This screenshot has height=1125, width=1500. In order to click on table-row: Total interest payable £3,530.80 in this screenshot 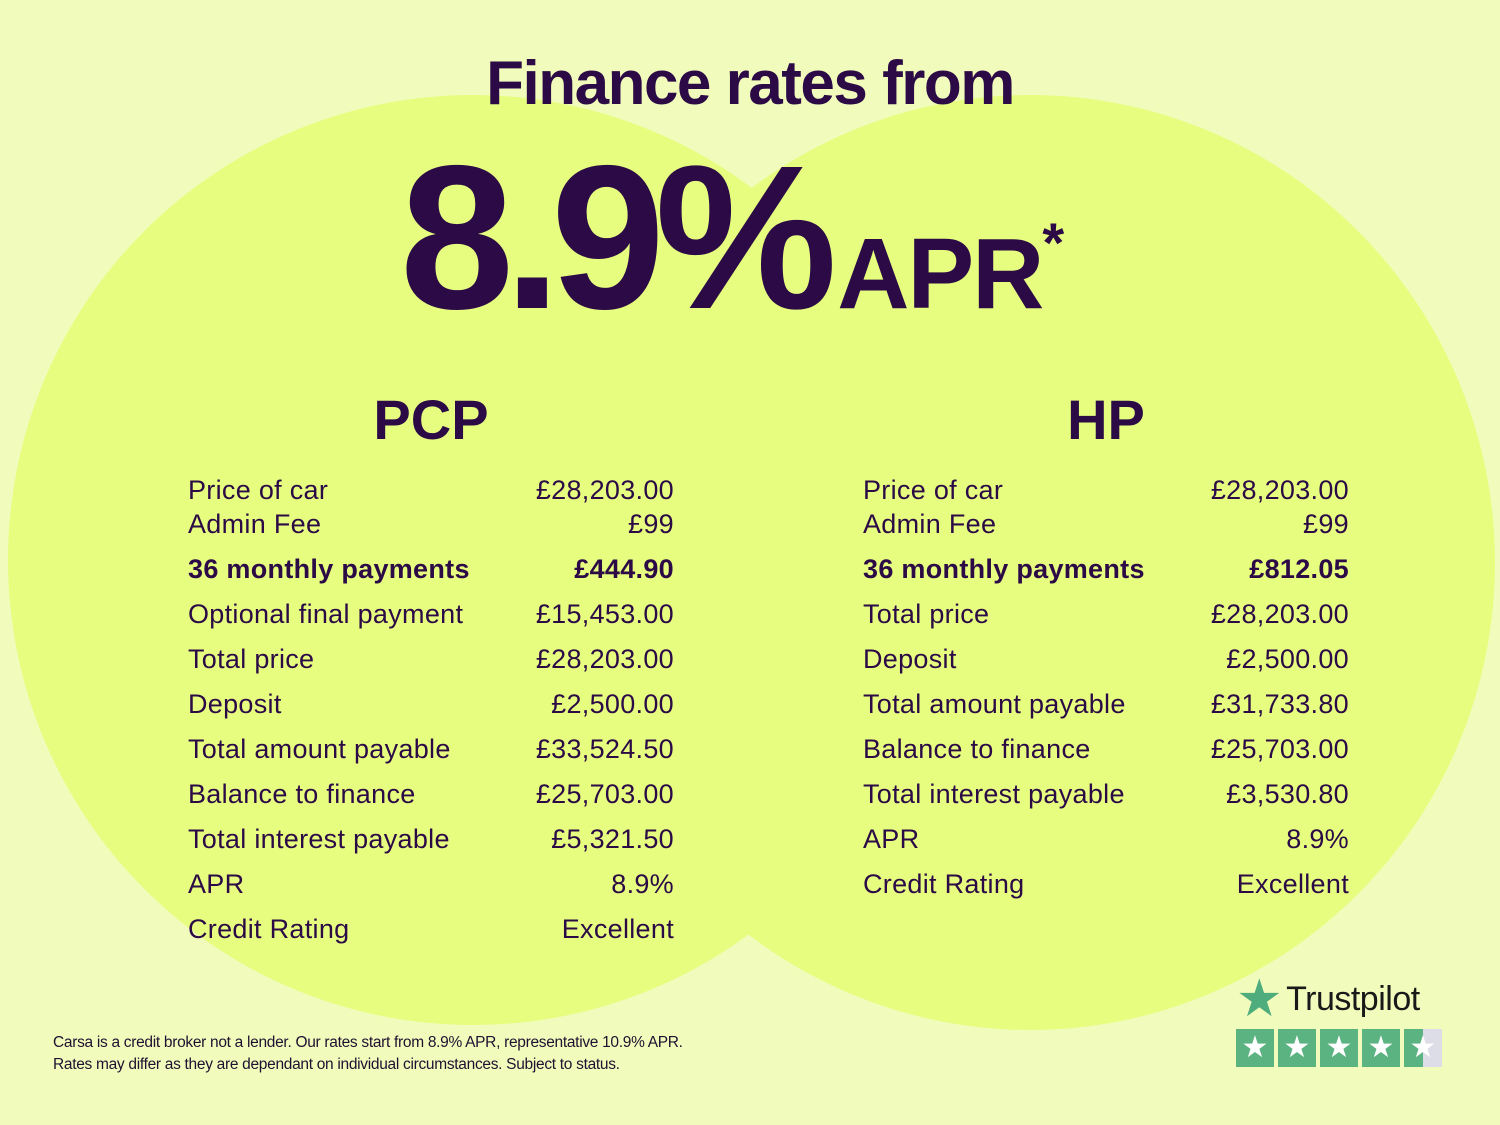, I will do `click(1106, 800)`.